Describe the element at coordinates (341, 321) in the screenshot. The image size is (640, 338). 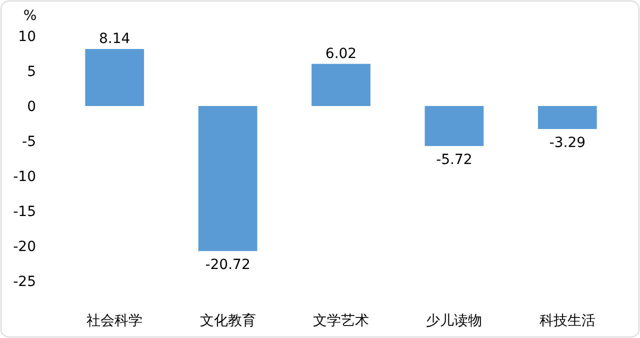
I see `x-tick-label: 文学艺术` at that location.